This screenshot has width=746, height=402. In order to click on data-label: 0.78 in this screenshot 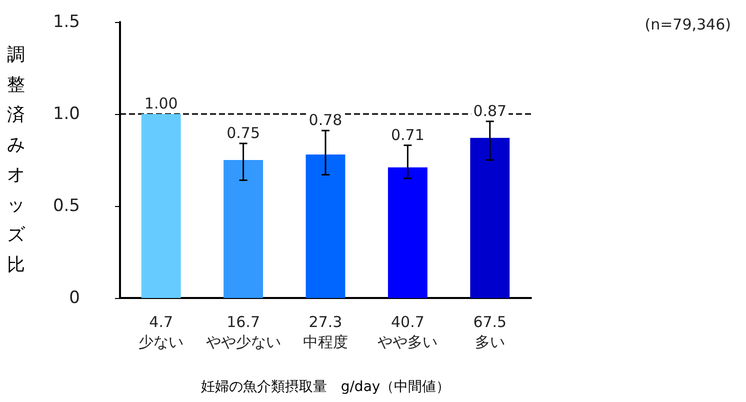, I will do `click(325, 120)`.